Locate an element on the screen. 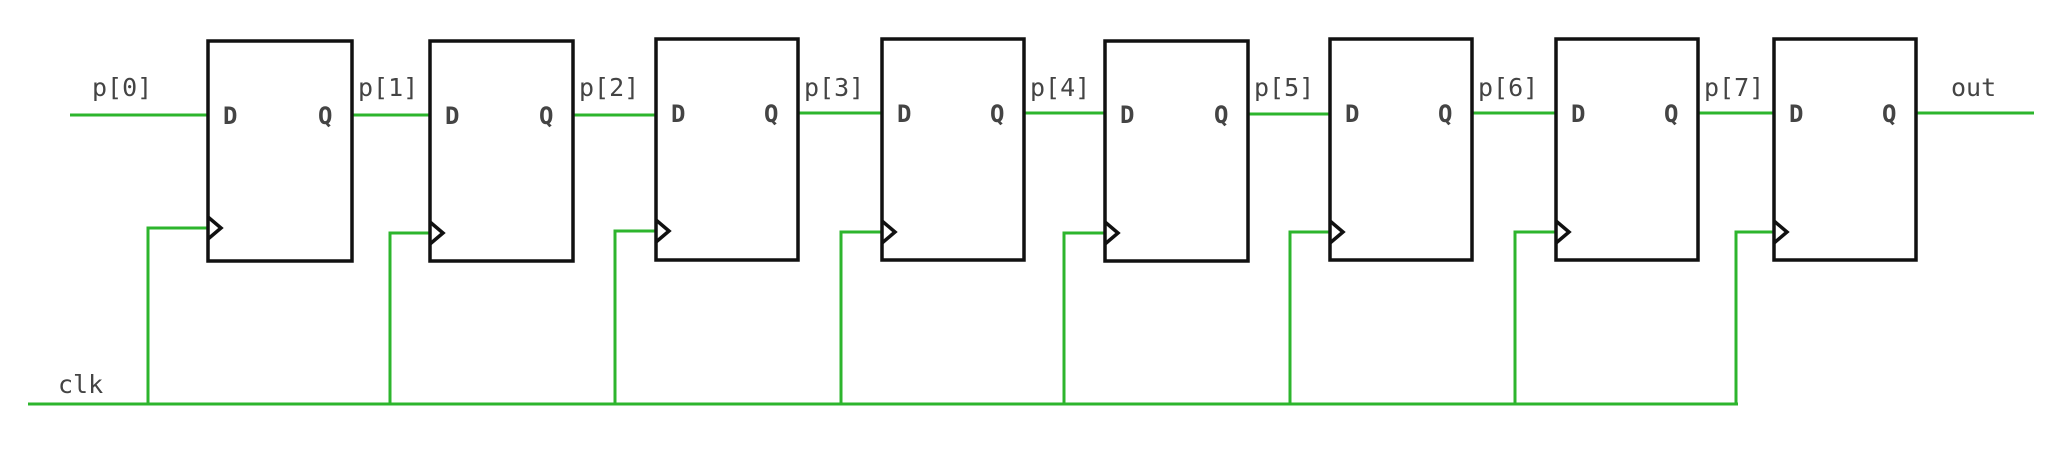 The image size is (2048, 466). output-label: out is located at coordinates (1973, 87).